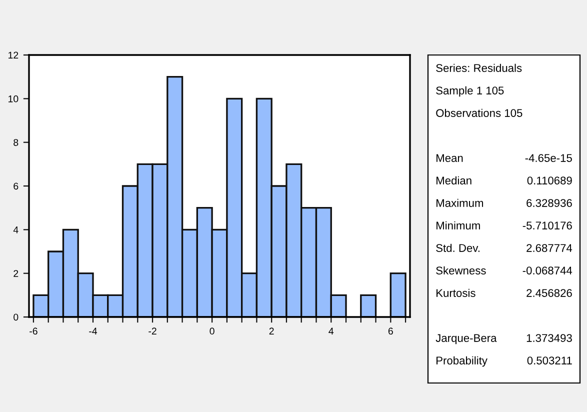  What do you see at coordinates (461, 270) in the screenshot?
I see `text: Skewness` at bounding box center [461, 270].